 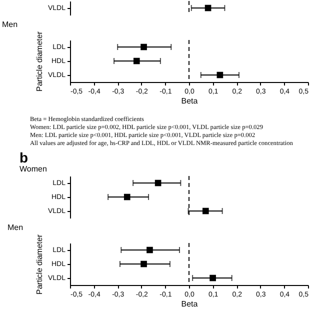 What do you see at coordinates (33, 169) in the screenshot?
I see `chart-subtitle: Women` at bounding box center [33, 169].